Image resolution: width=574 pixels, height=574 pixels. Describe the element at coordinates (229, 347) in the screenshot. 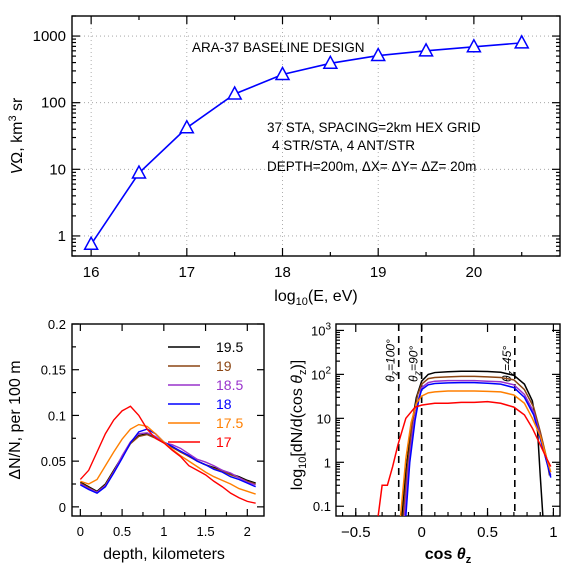

I see `depth-legend-label: 19.5` at that location.